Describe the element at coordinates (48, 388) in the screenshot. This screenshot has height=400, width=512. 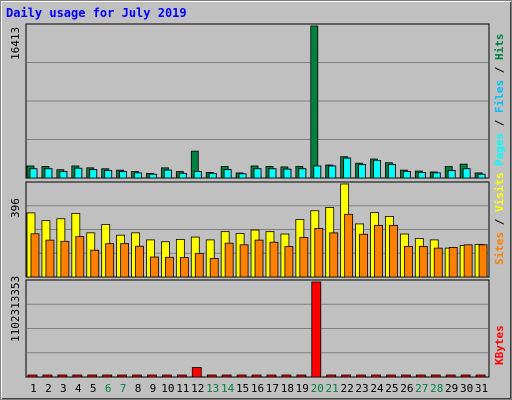
I see `x-tick-label: 2` at that location.